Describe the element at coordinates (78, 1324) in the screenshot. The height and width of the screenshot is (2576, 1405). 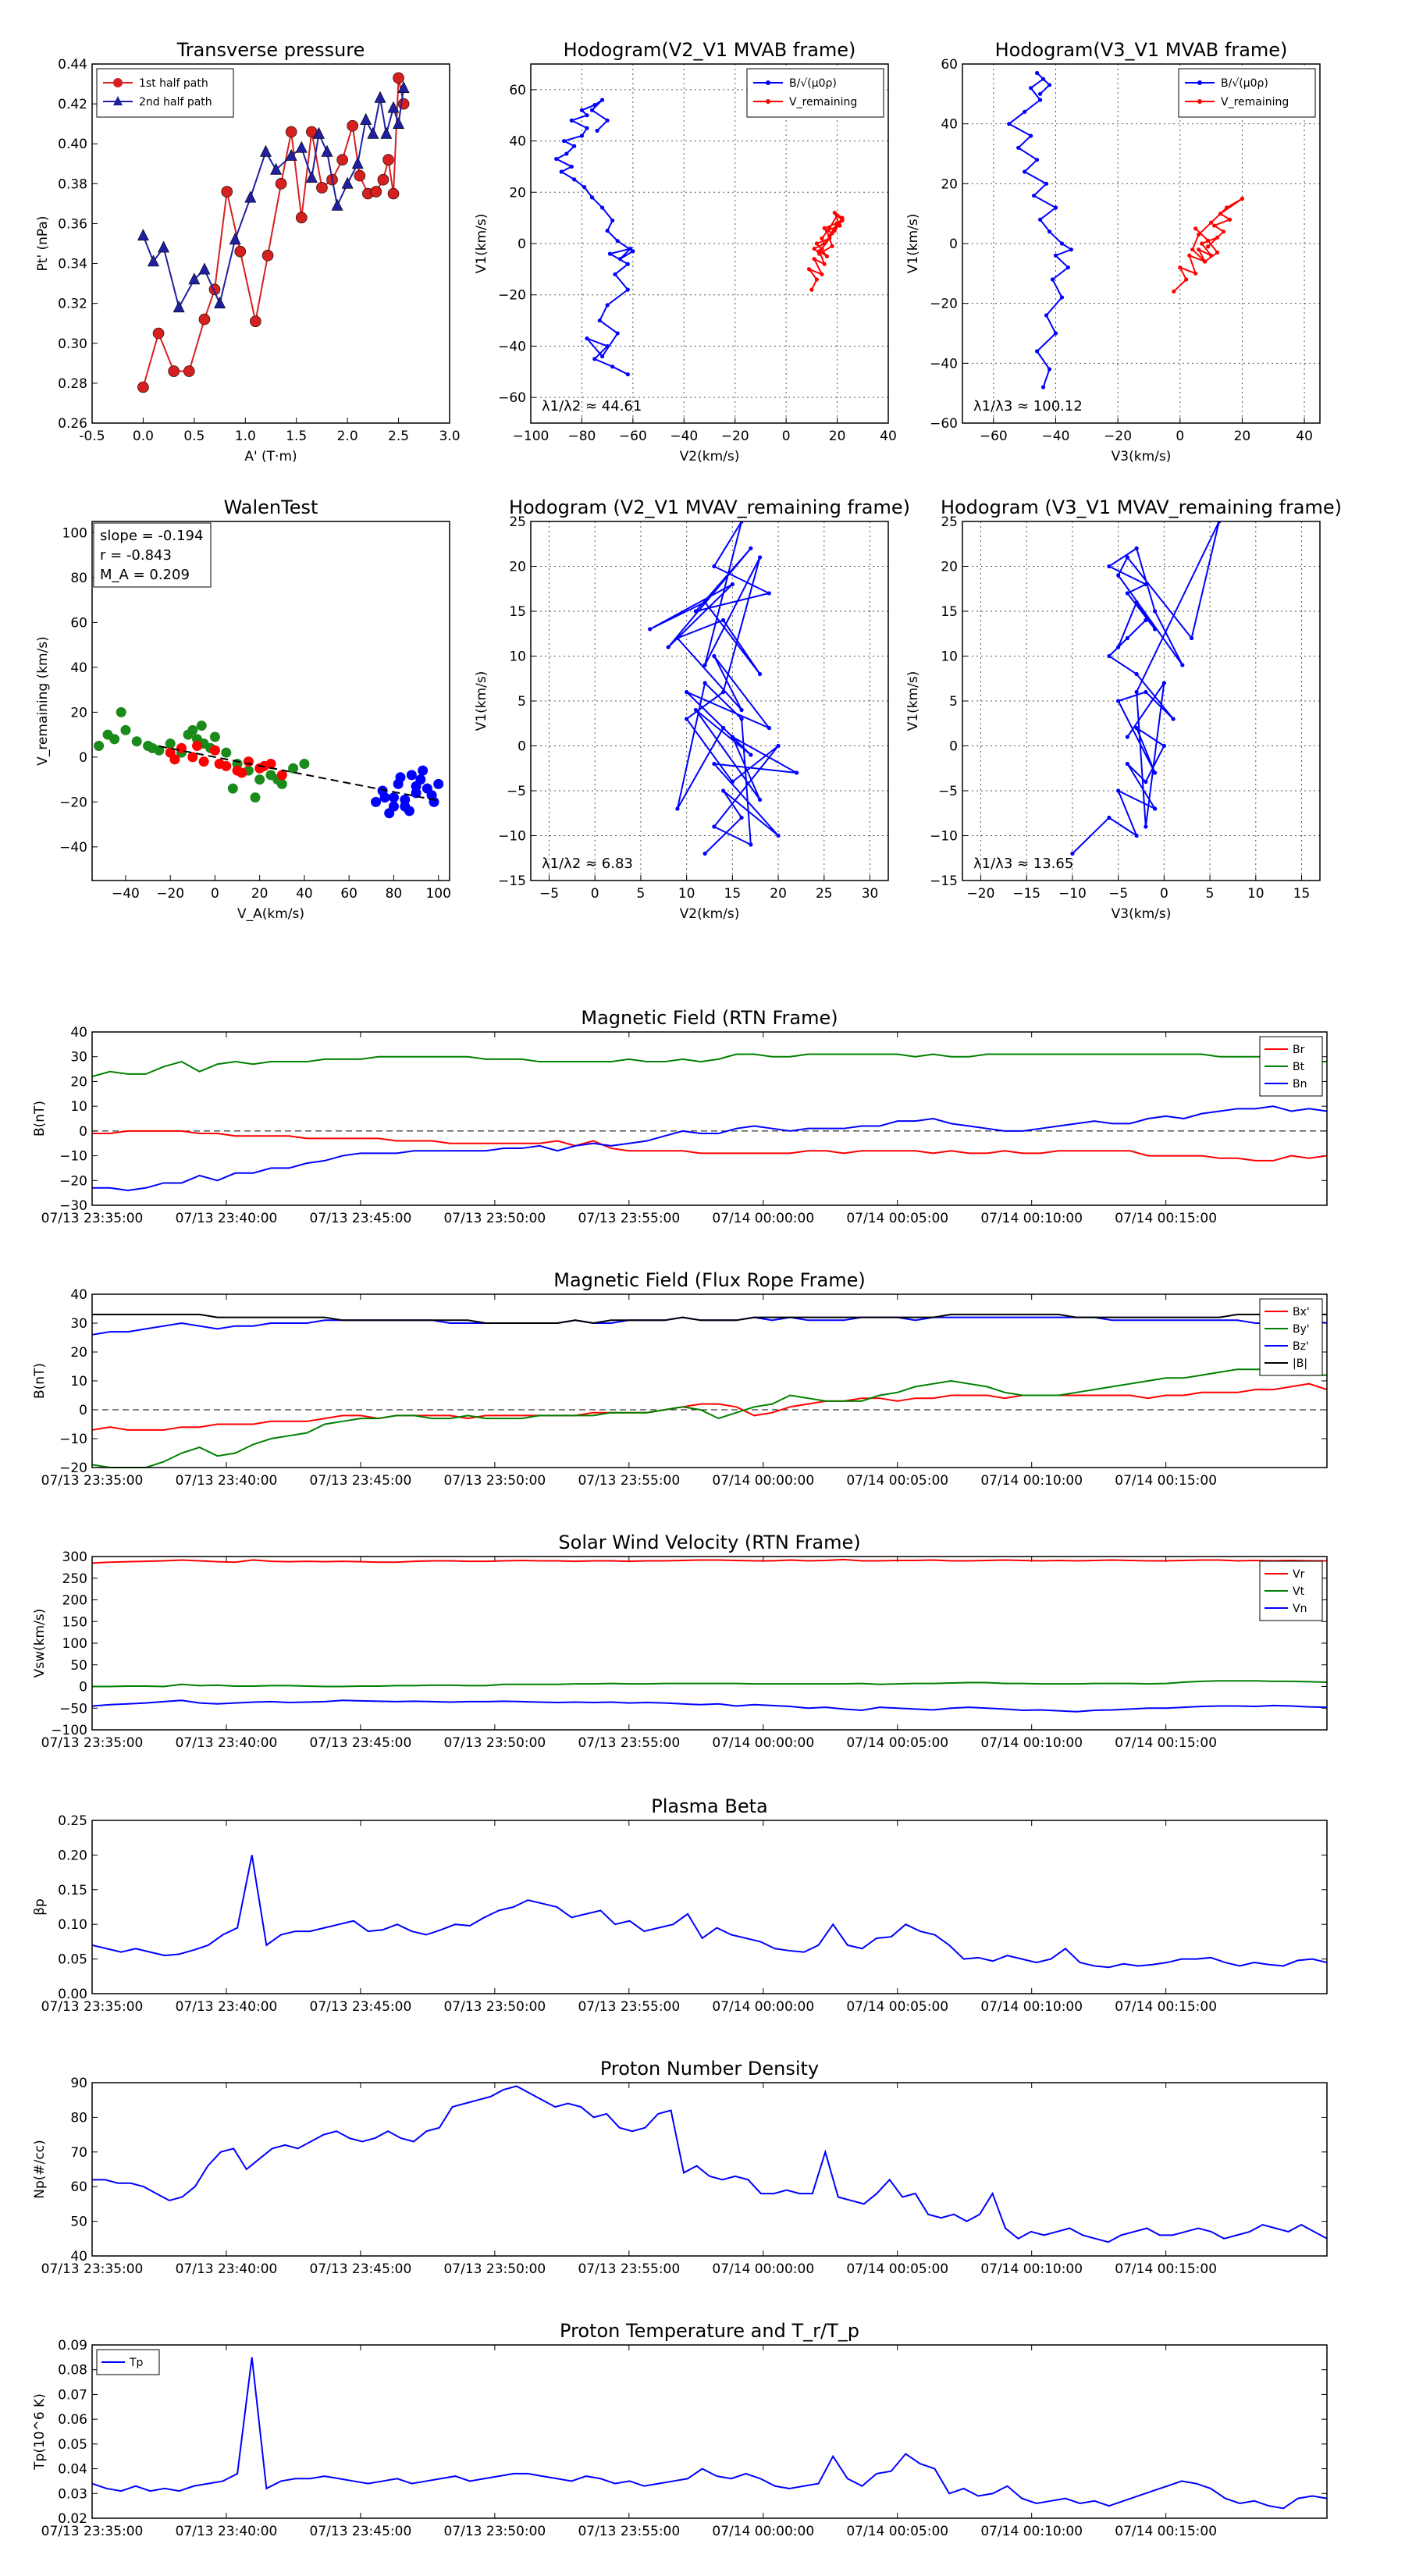
I see `y-tick-label: 30` at that location.